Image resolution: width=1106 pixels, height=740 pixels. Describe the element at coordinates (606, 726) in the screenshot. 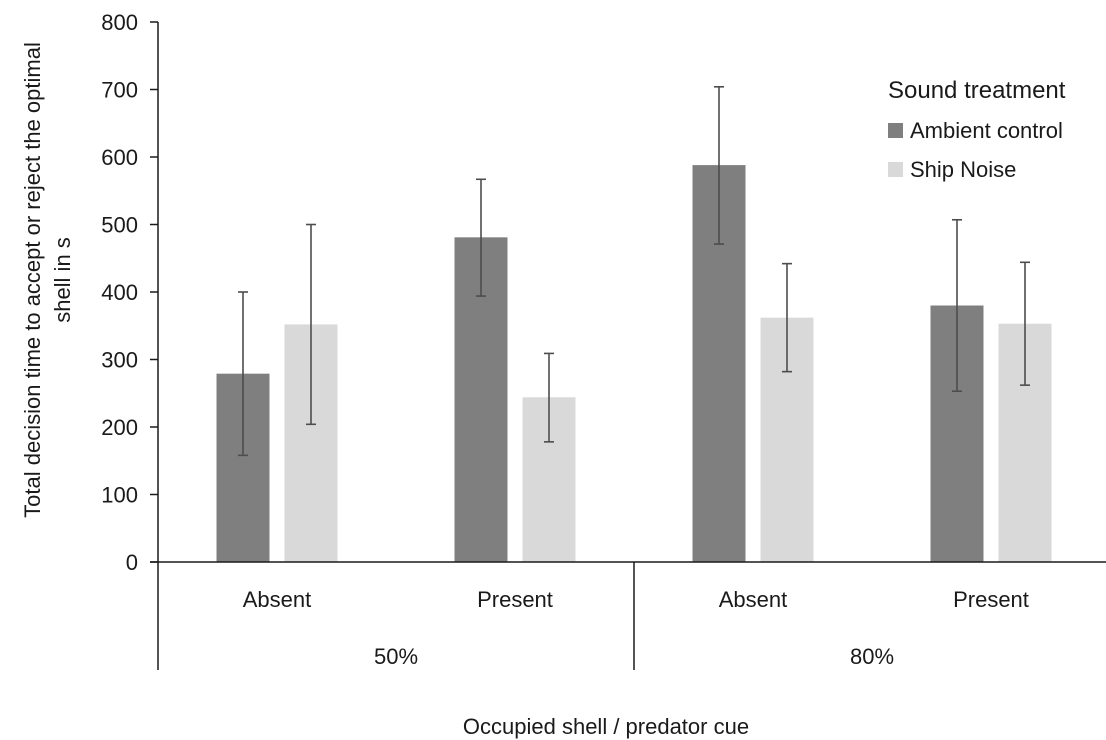

I see `x-axis-title: Occupied shell / predator cue` at that location.